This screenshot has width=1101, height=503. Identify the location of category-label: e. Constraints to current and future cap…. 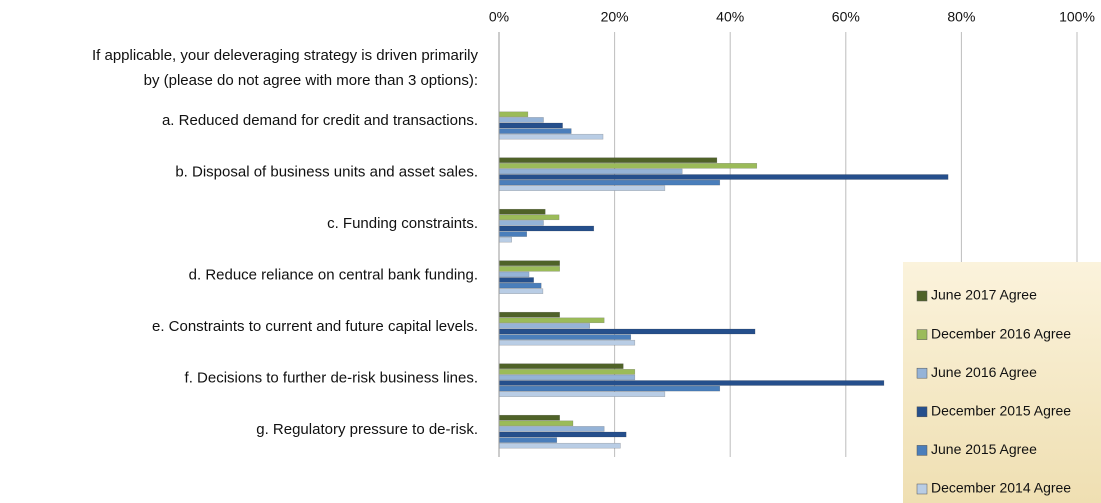
(315, 326).